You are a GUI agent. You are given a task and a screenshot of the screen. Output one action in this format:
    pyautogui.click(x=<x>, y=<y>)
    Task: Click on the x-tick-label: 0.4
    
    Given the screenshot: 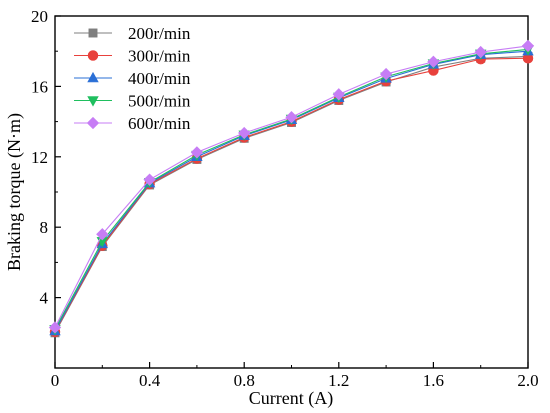 What is the action you would take?
    pyautogui.click(x=150, y=380)
    